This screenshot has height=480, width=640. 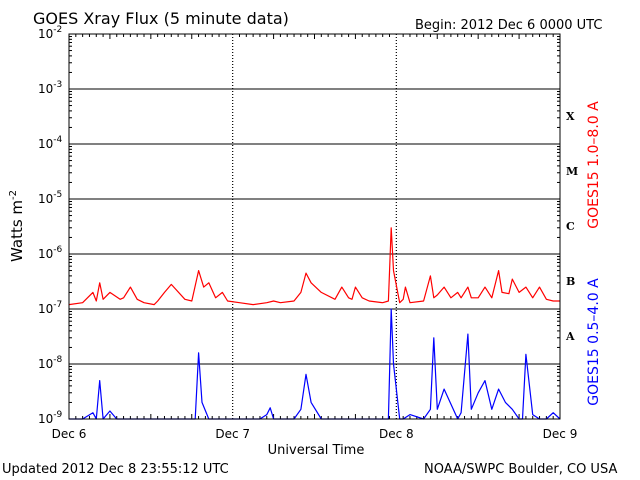 I want to click on y-tick-exp: -8, so click(x=57, y=360).